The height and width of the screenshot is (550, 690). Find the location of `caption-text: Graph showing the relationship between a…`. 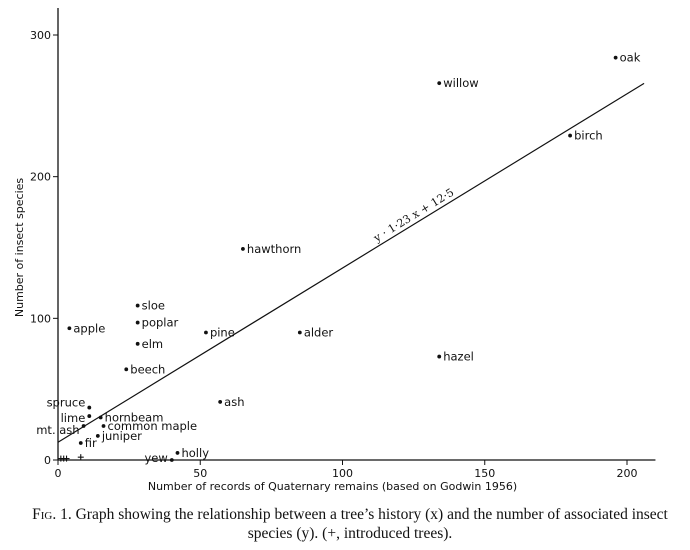

caption-text: Graph showing the relationship between a… is located at coordinates (371, 524).